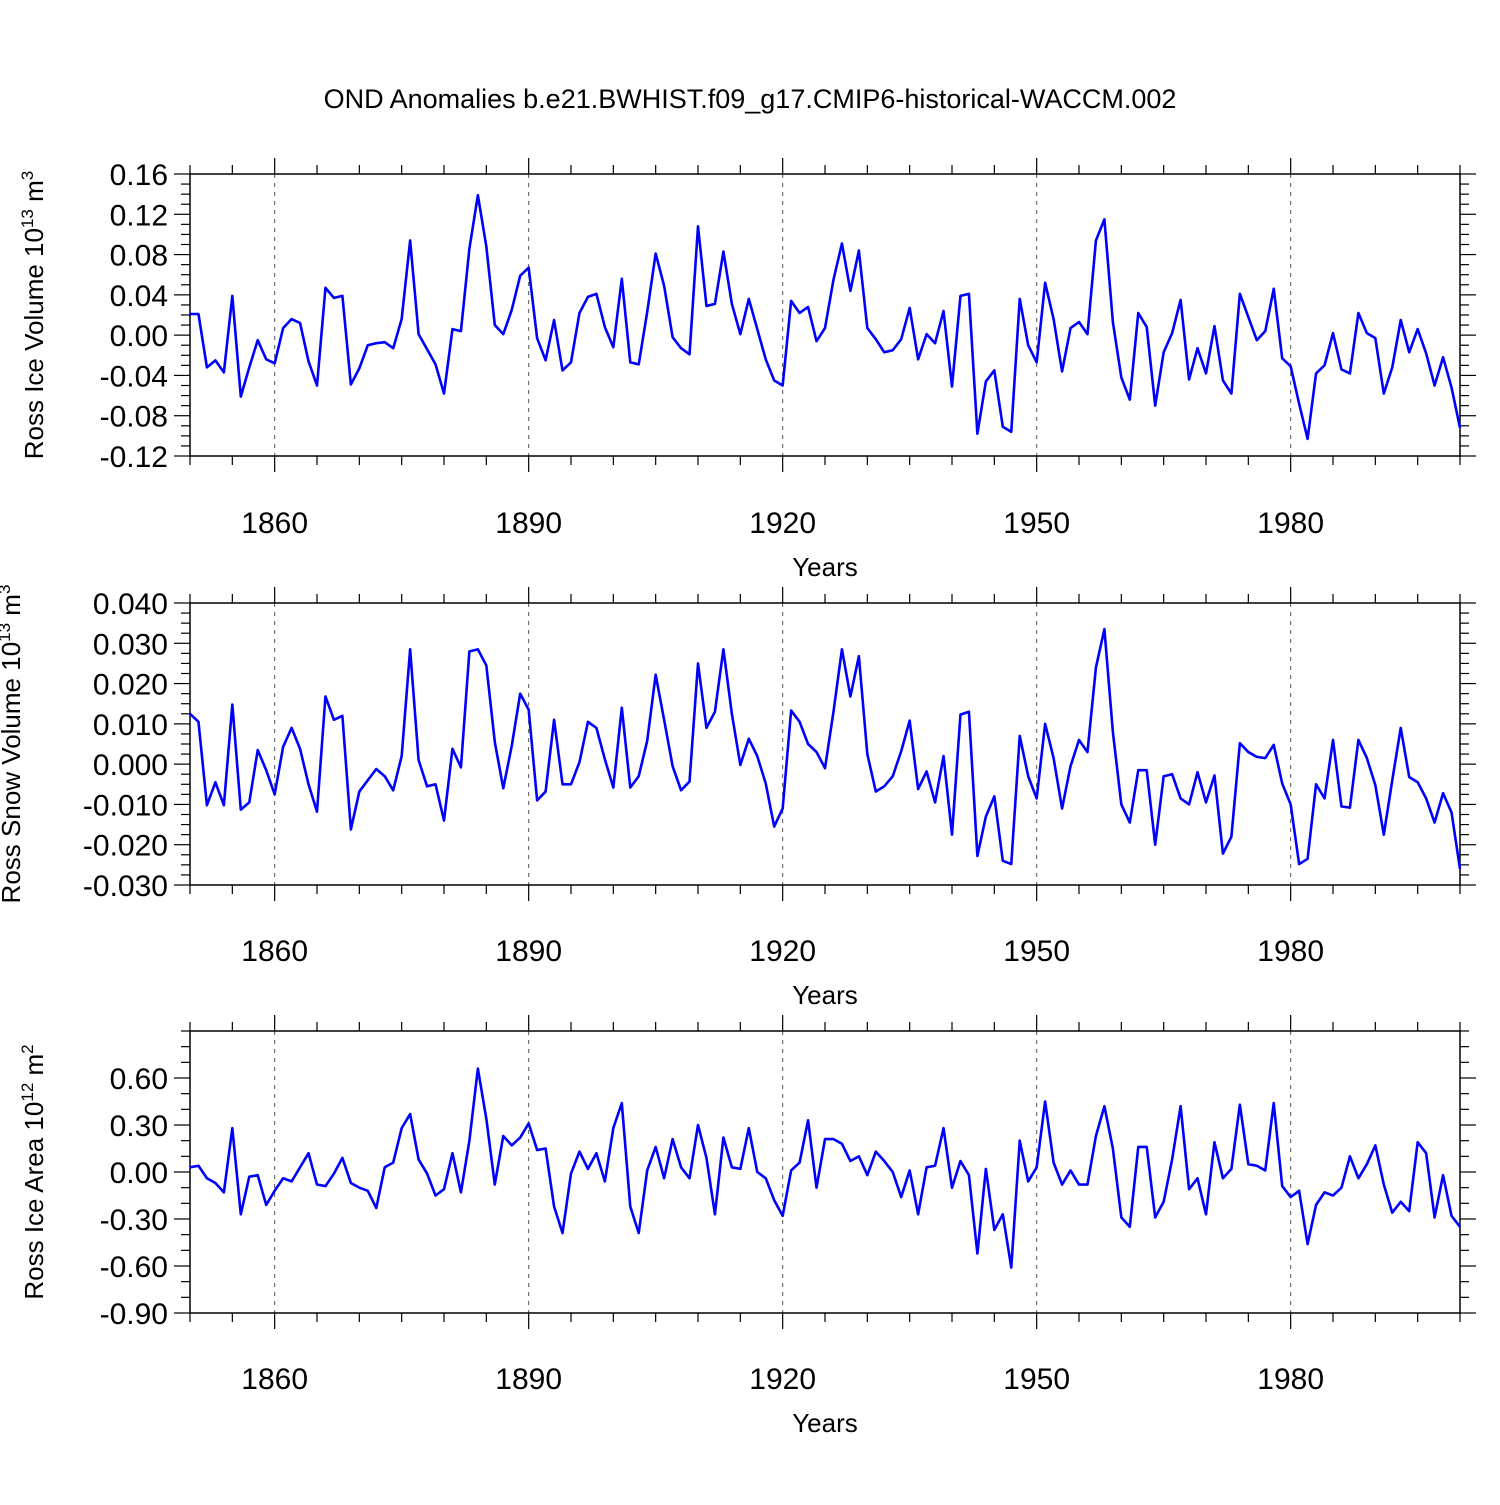 The width and height of the screenshot is (1500, 1505). What do you see at coordinates (826, 317) in the screenshot?
I see `ice-volume-series-line` at bounding box center [826, 317].